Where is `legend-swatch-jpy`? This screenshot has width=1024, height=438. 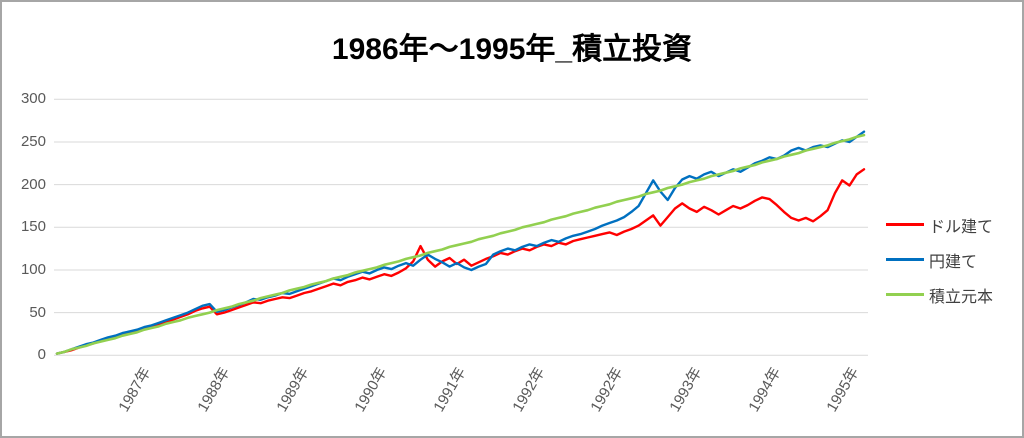
legend-swatch-jpy is located at coordinates (905, 259).